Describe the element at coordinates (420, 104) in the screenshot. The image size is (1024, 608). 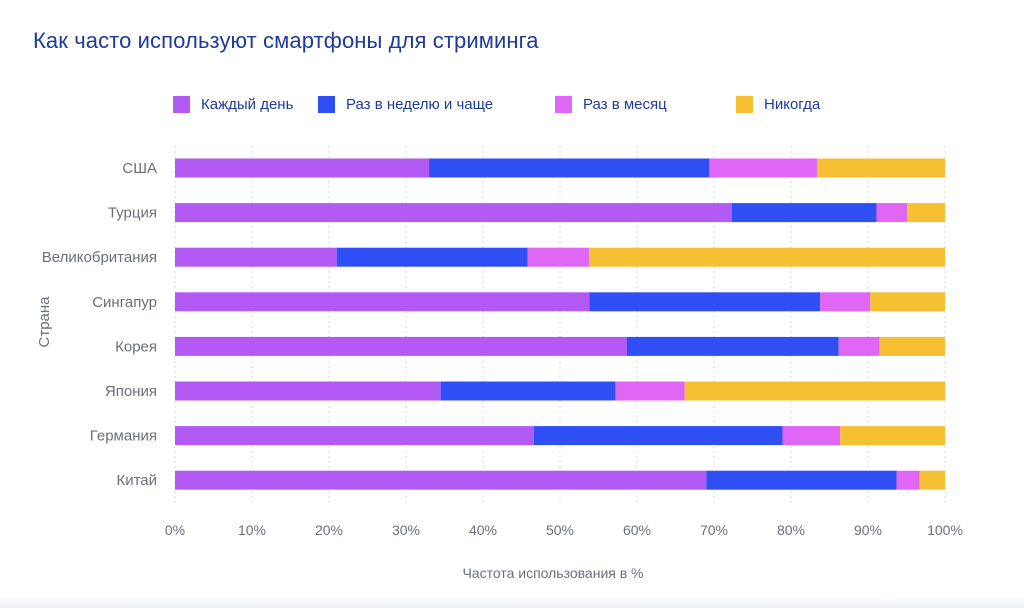
I see `legend-label: Раз в неделю и чаще` at that location.